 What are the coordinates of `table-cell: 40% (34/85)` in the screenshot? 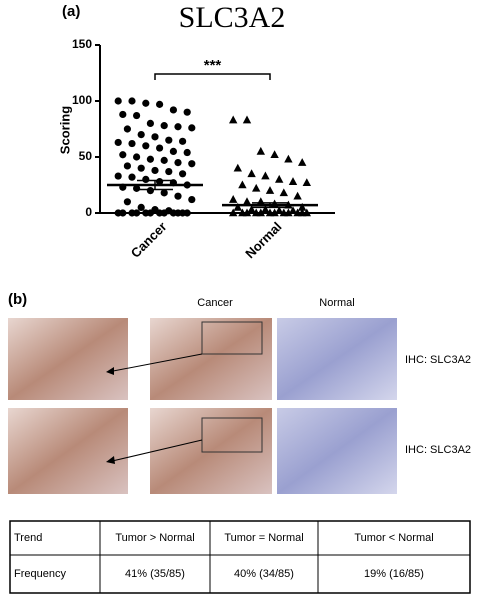 It's located at (264, 574).